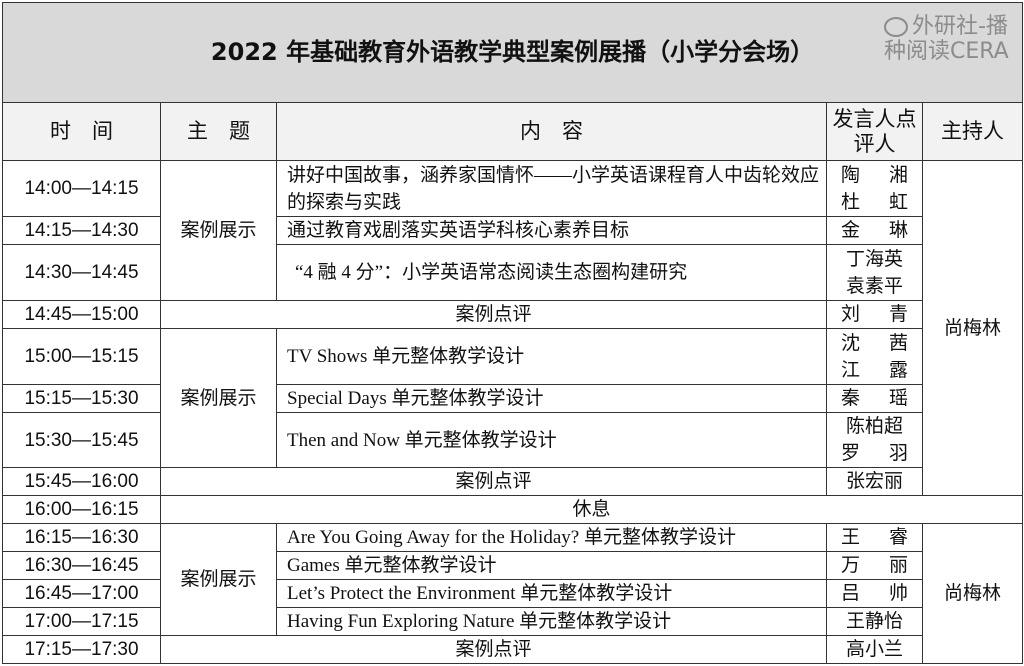  Describe the element at coordinates (551, 272) in the screenshot. I see `content-cell: “4 融 4 分”：小学英语常态阅读生态圈构建研究` at that location.